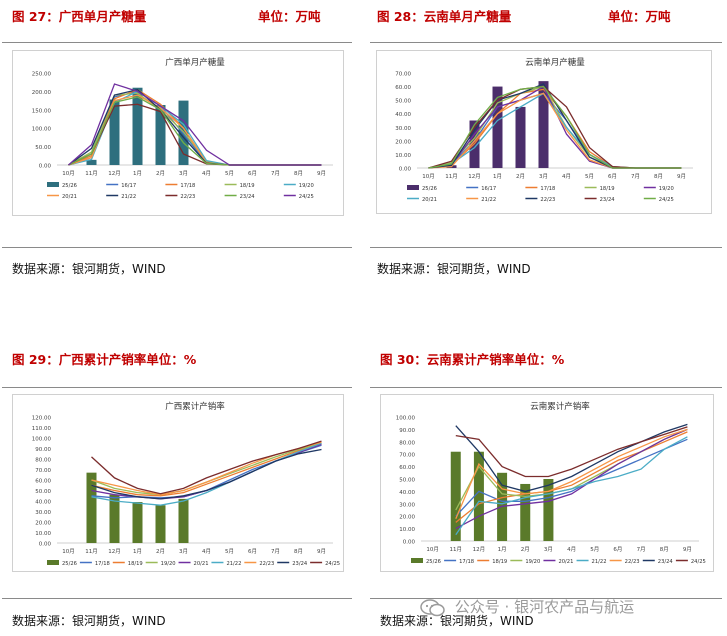 This screenshot has height=636, width=727. Describe the element at coordinates (403, 142) in the screenshot. I see `y-tick-label: 20.00` at that location.